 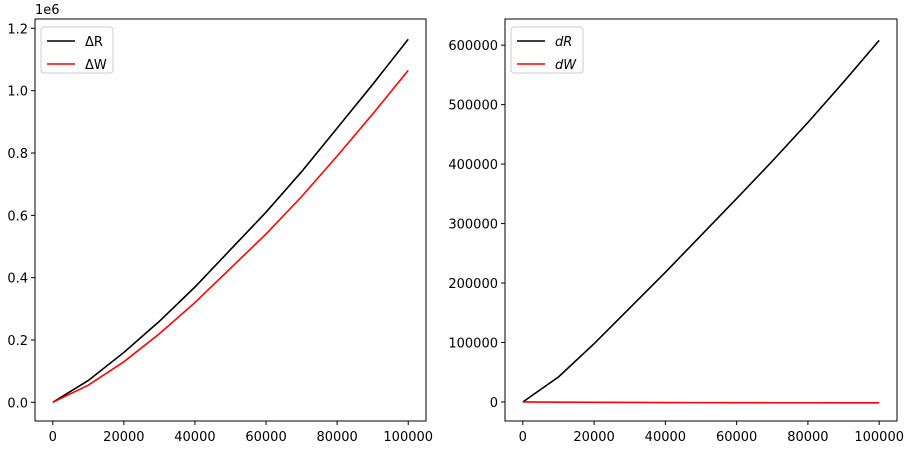 What do you see at coordinates (17, 29) in the screenshot?
I see `y-tick-label: 1.2` at bounding box center [17, 29].